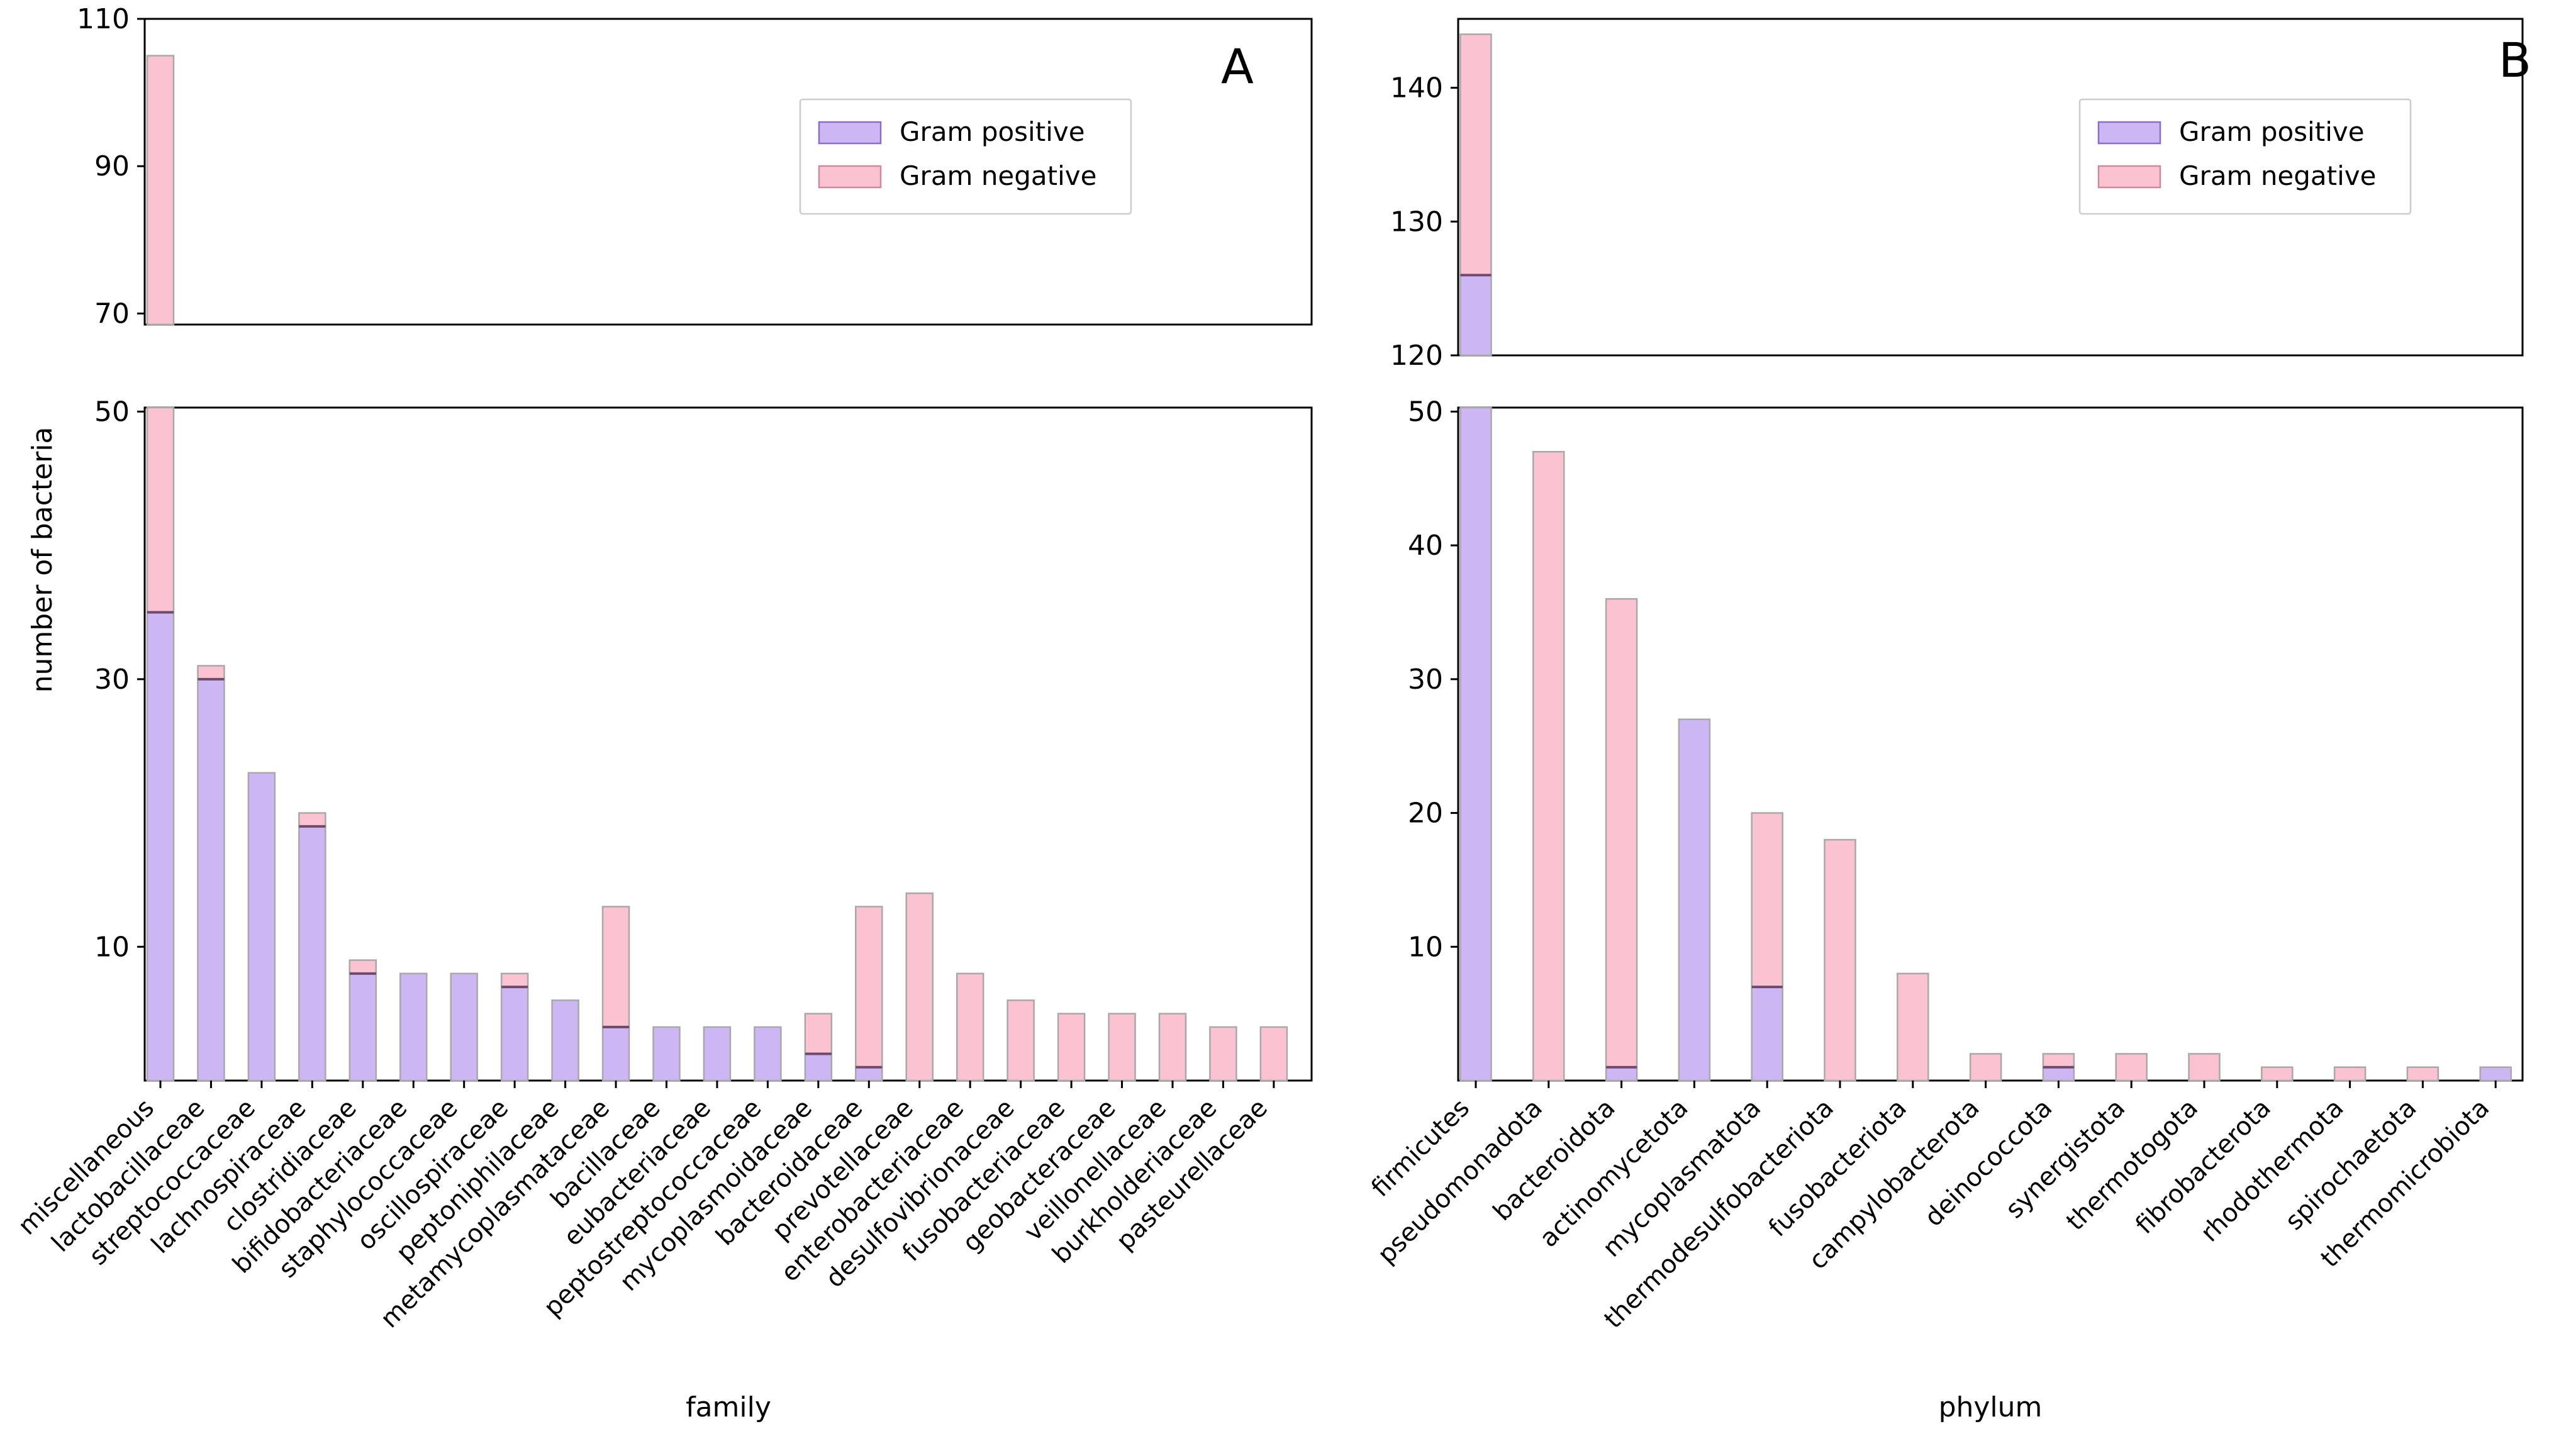  I want to click on bar-mycoplasmatota-negative-segment, so click(1767, 900).